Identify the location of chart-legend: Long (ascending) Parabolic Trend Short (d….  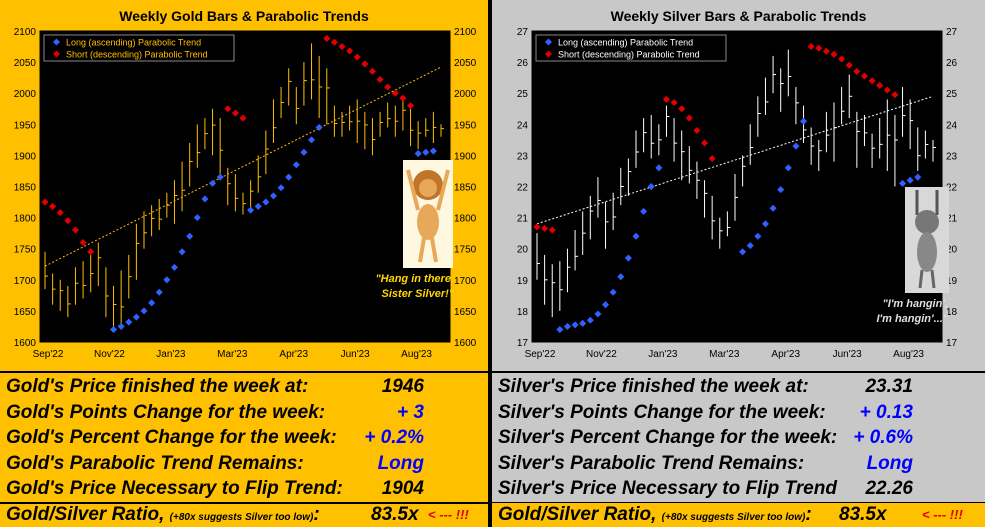
(631, 48).